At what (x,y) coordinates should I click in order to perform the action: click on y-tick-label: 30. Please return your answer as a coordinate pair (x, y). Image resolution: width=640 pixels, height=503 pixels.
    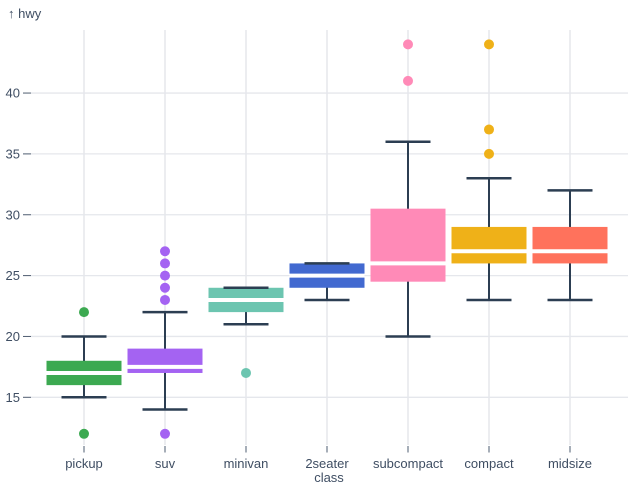
    Looking at the image, I should click on (13, 214).